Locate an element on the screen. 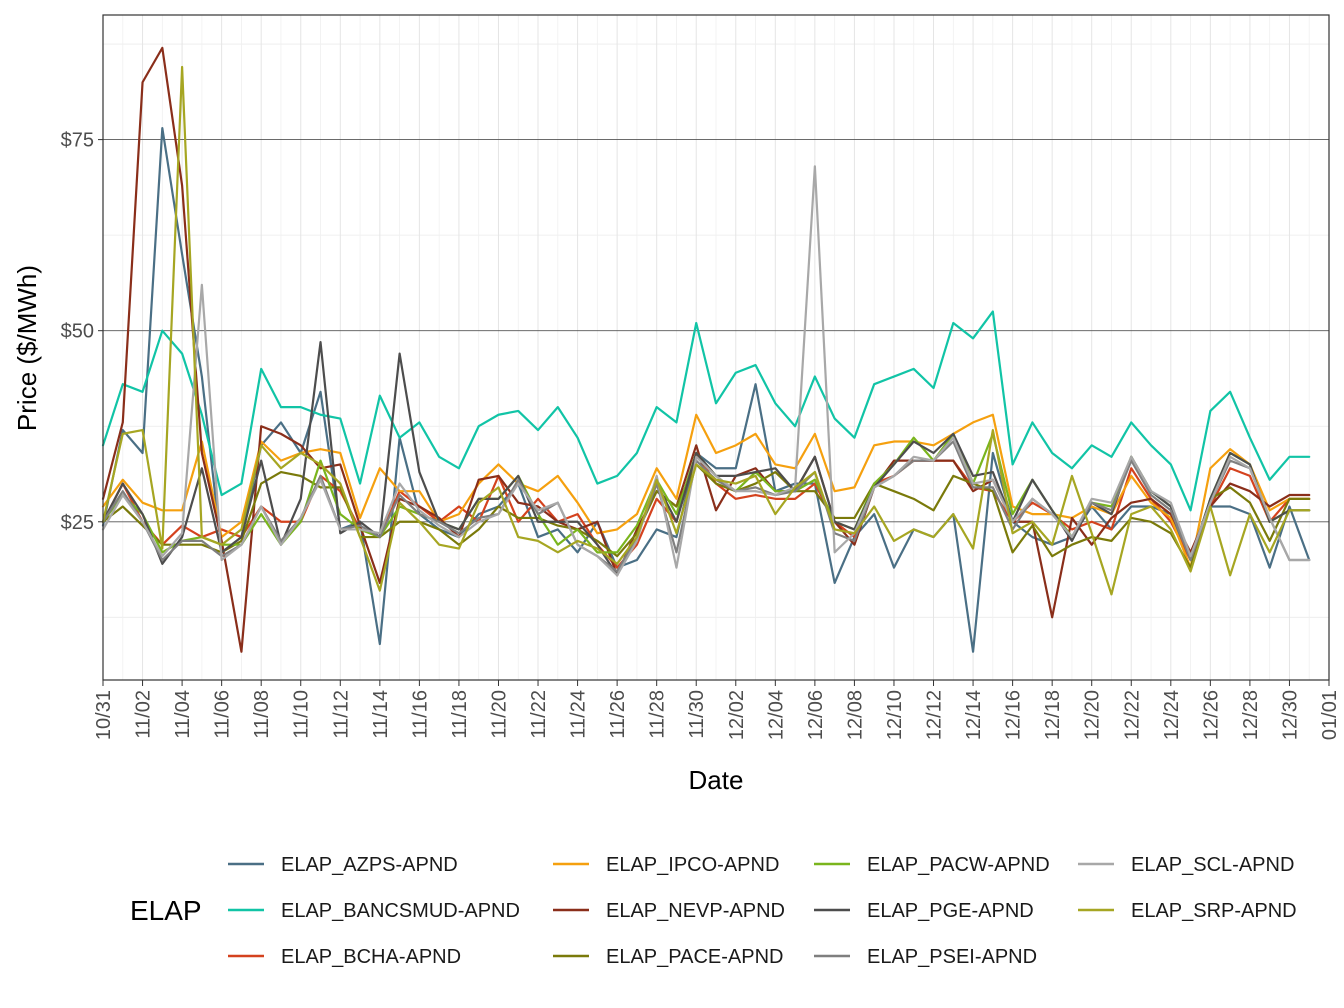 The image size is (1344, 1008). x-tick-label: 12/16 is located at coordinates (1014, 715).